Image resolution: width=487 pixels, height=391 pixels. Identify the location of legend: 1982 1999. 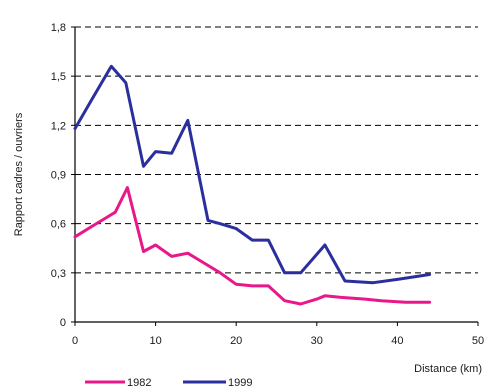
(168, 383).